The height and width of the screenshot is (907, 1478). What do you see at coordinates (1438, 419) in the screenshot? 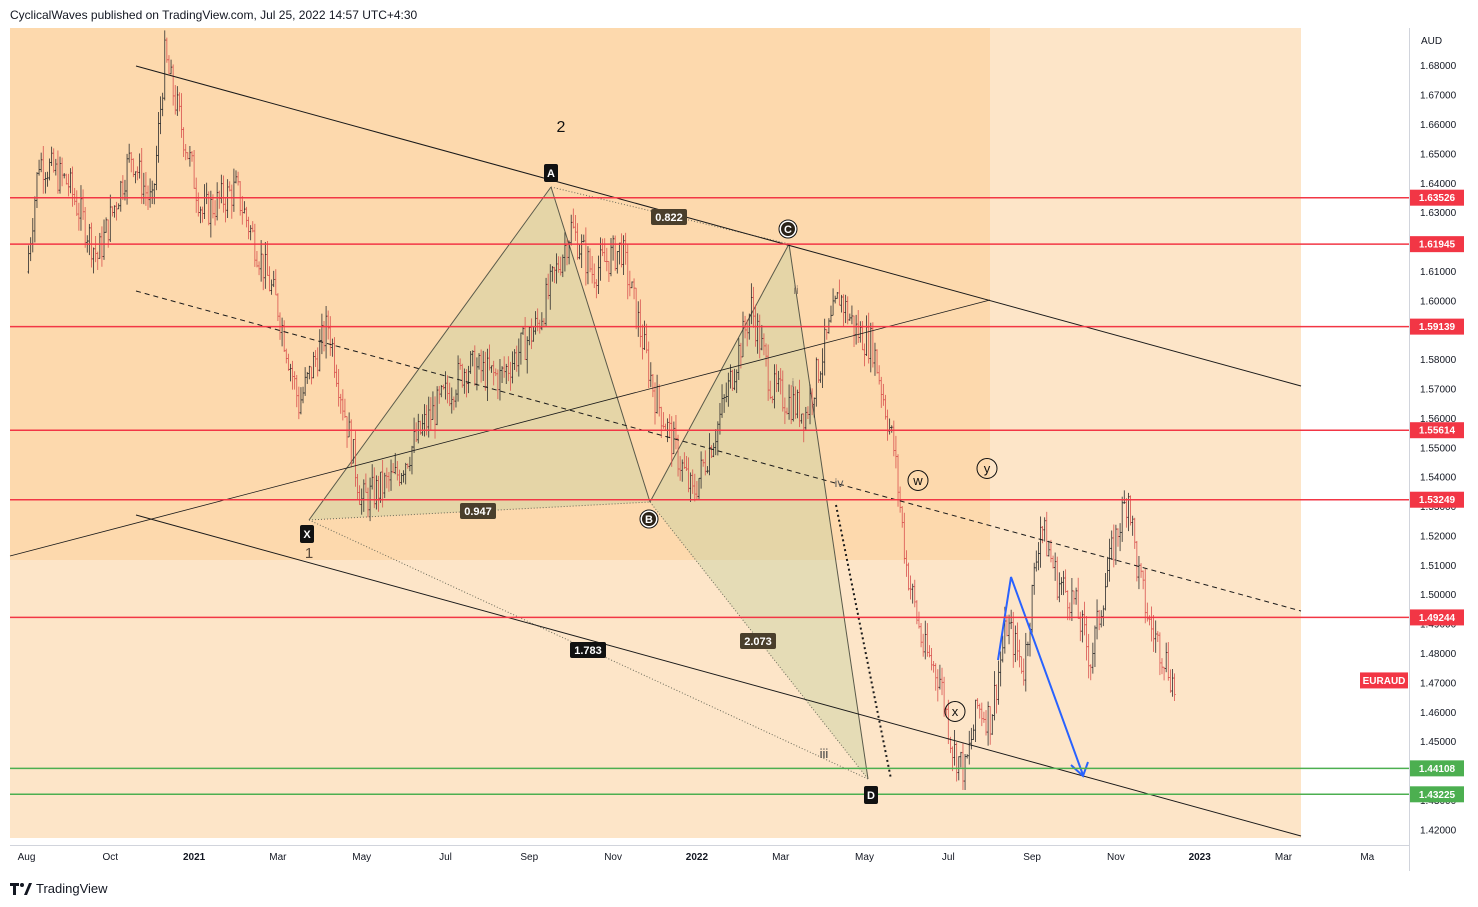
I see `price-tick-label: 1.56000` at bounding box center [1438, 419].